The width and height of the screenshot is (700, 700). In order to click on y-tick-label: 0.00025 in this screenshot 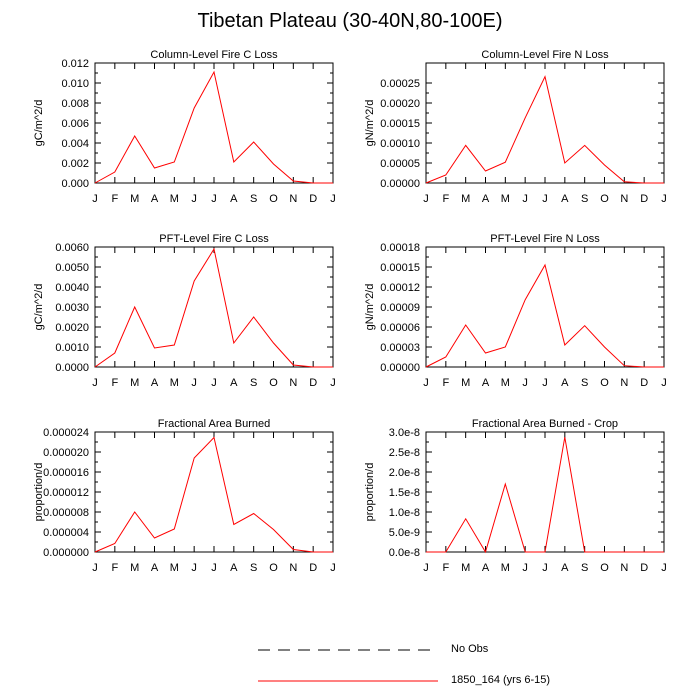, I will do `click(400, 84)`.